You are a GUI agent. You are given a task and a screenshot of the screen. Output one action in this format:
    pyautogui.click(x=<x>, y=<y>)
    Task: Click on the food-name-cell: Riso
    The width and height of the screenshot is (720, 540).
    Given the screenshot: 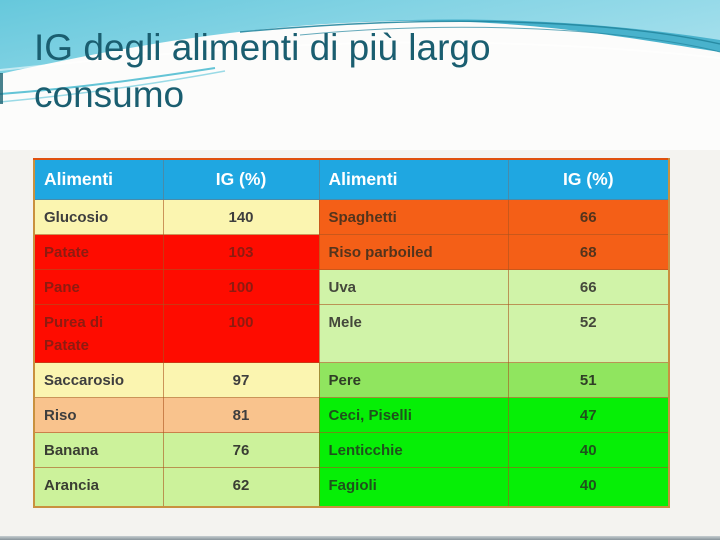 What is the action you would take?
    pyautogui.click(x=98, y=415)
    